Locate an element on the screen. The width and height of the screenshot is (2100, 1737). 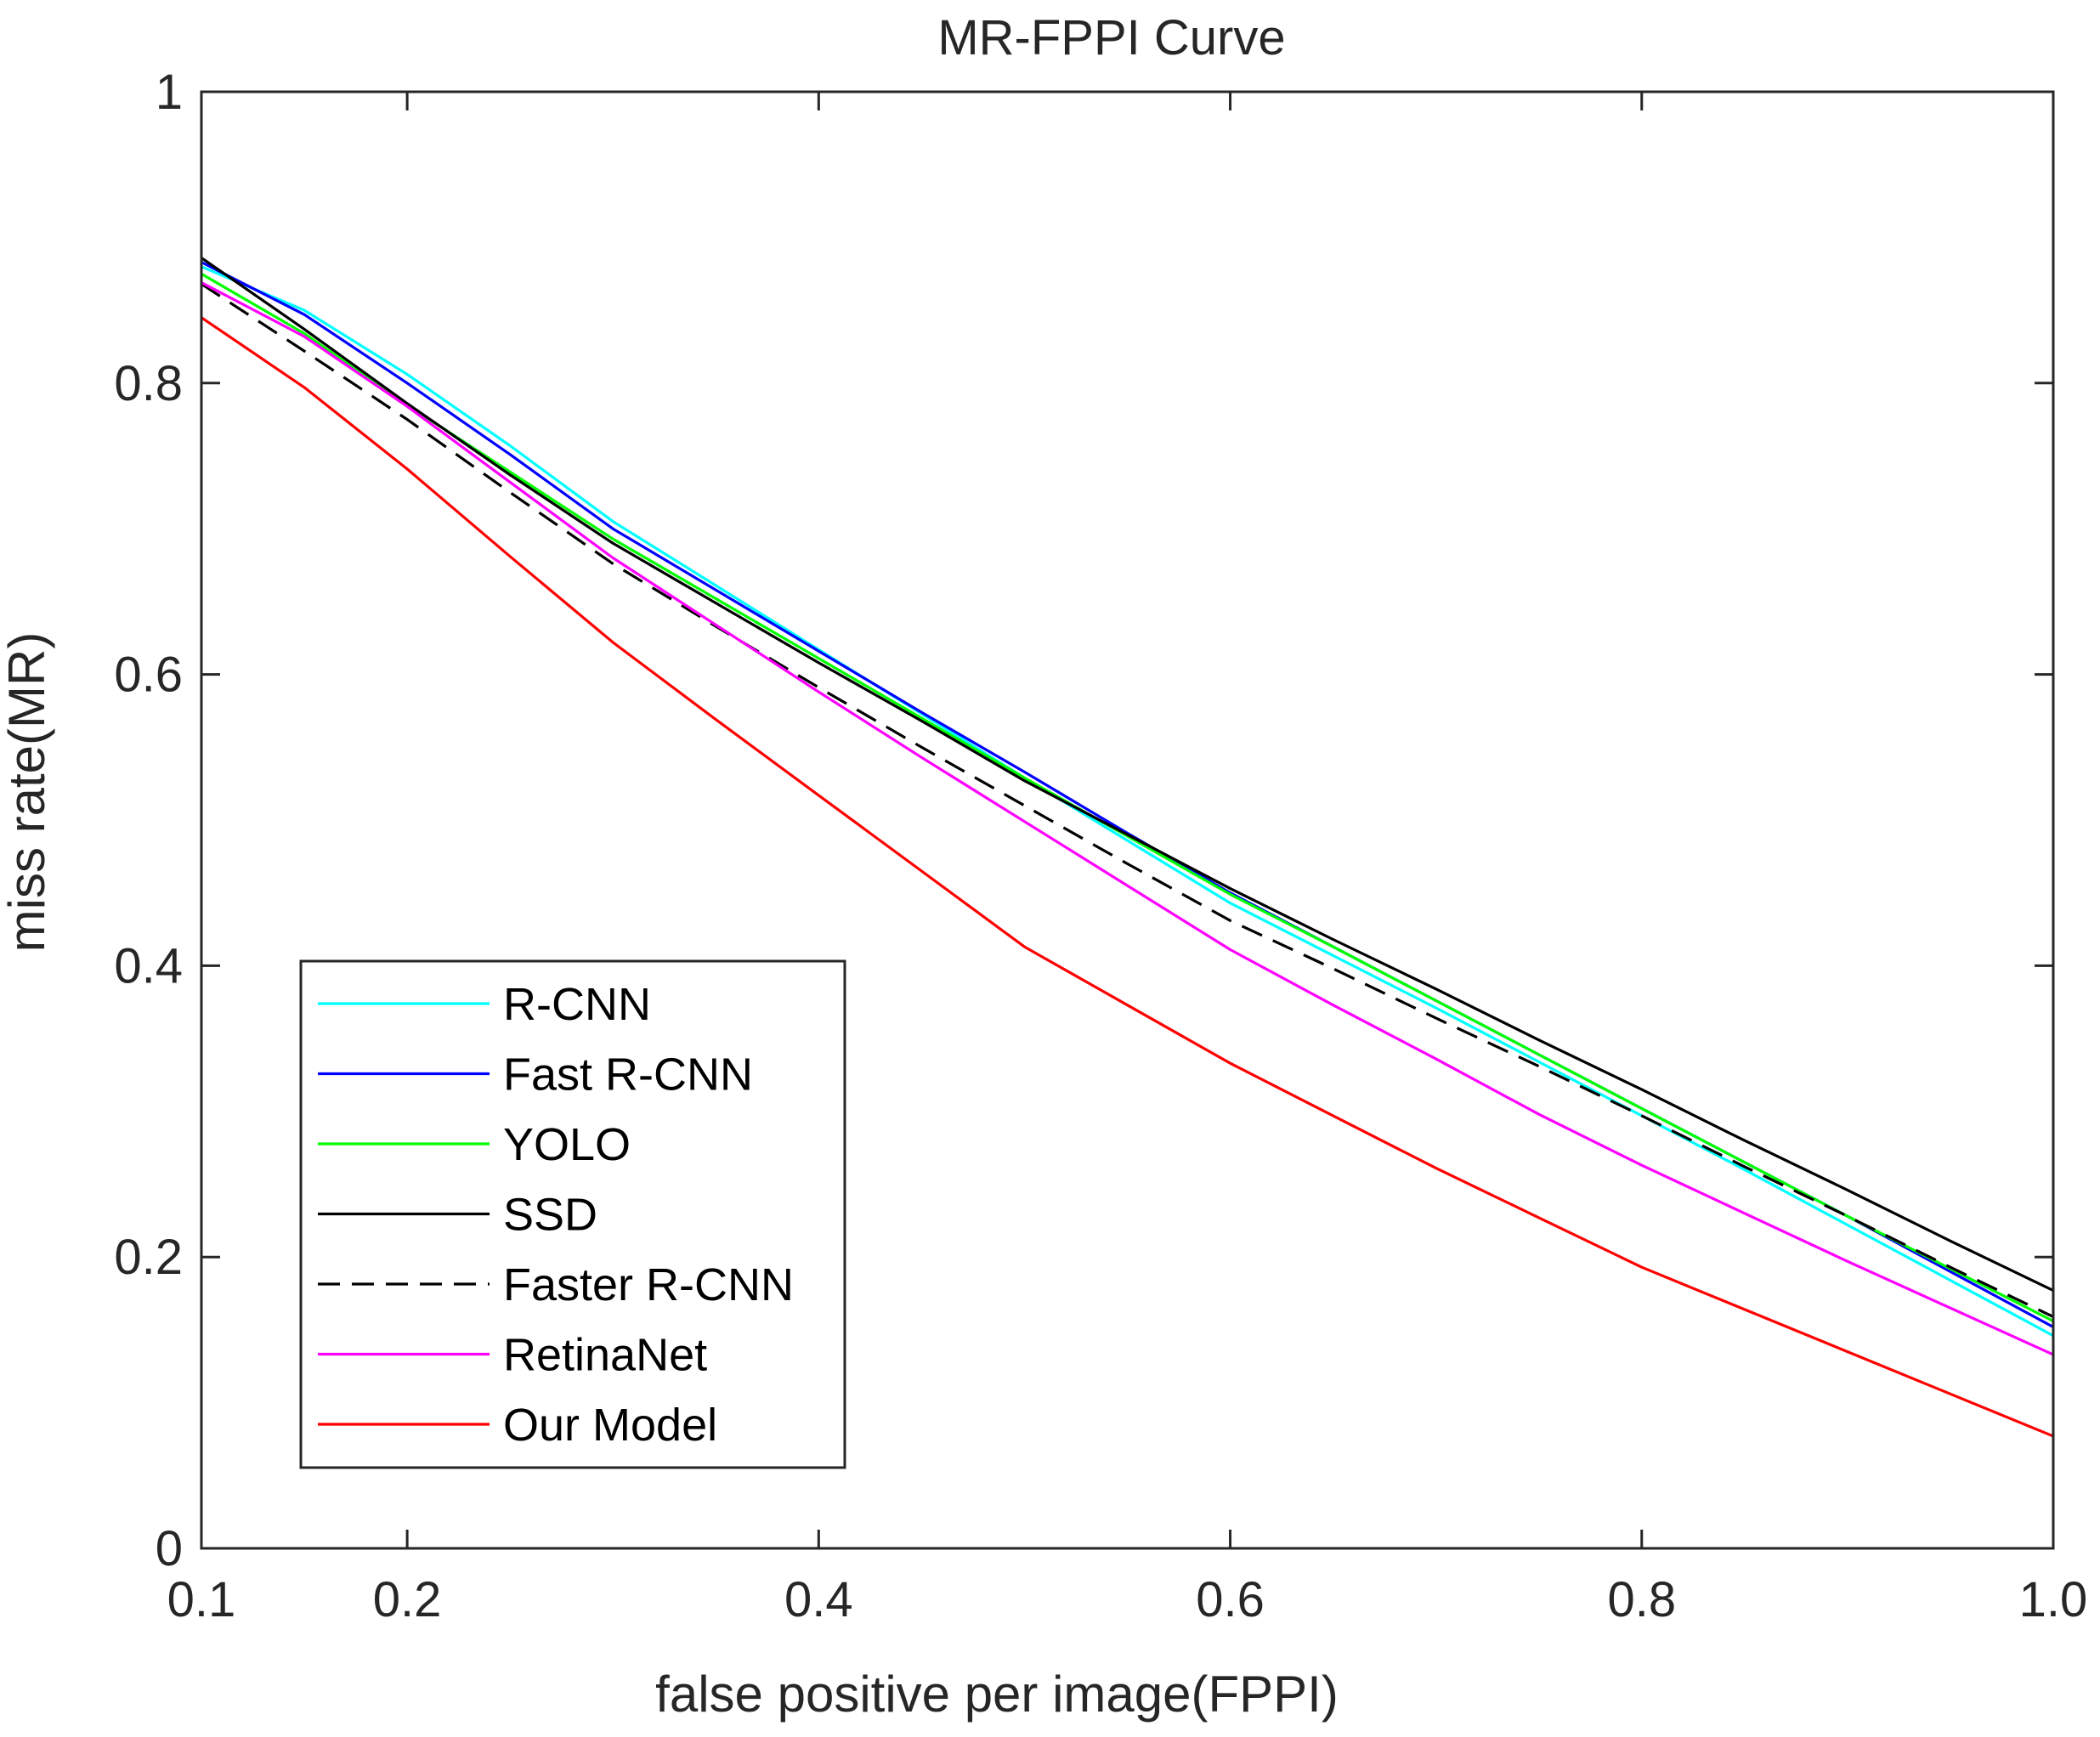
y-tick-label: 0.2 is located at coordinates (148, 1257).